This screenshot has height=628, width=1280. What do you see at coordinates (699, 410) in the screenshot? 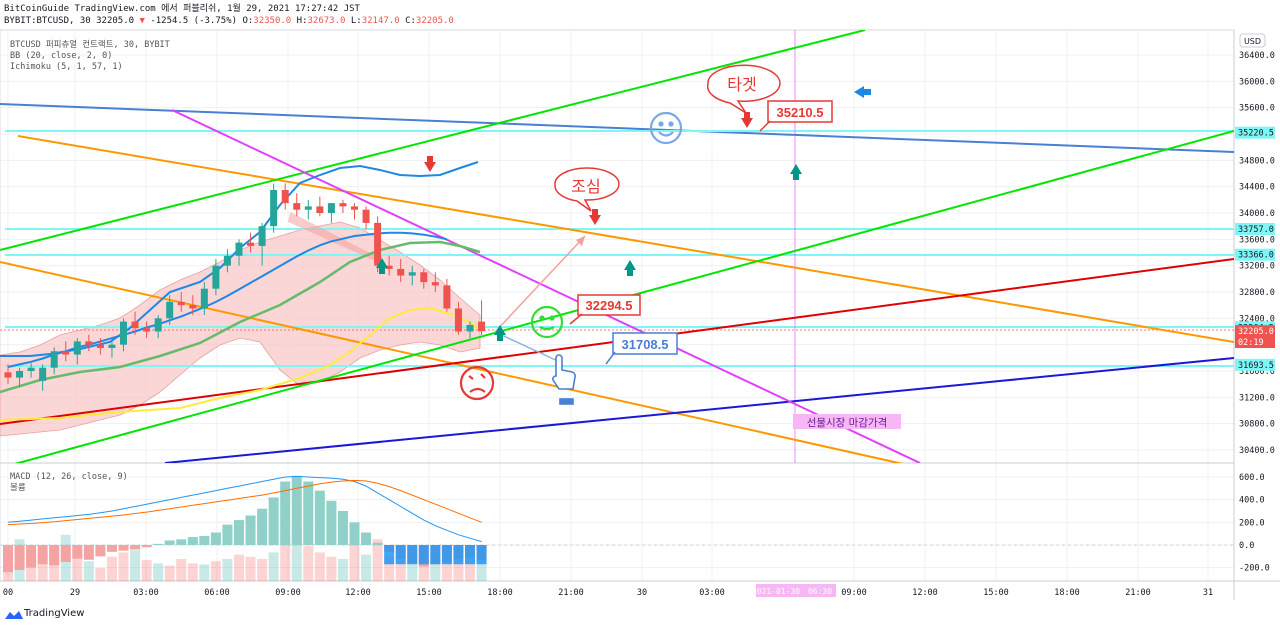
I see `trendline-blue-support` at bounding box center [699, 410].